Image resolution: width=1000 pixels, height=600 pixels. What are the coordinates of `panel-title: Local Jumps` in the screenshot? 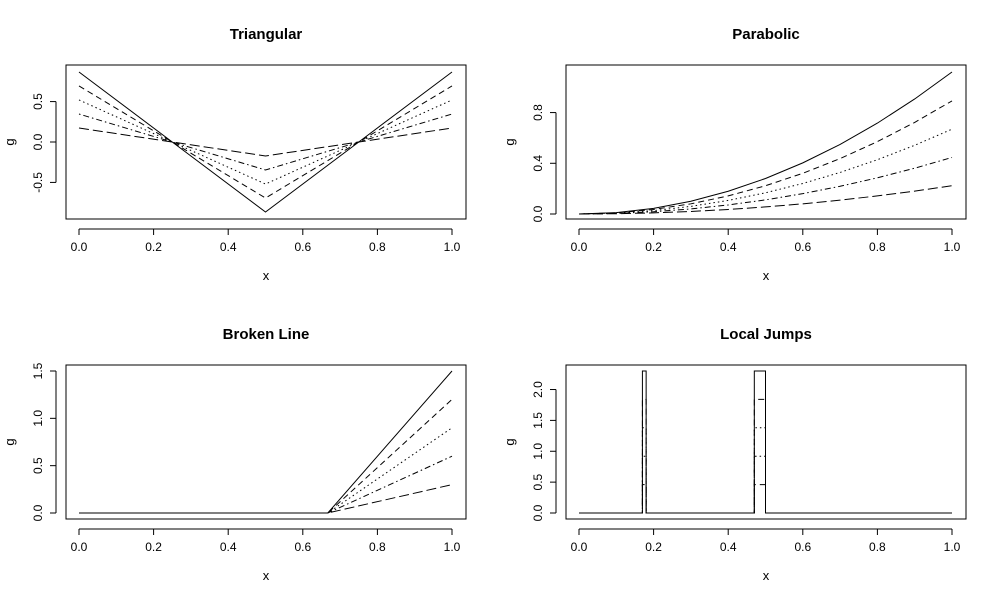 It's located at (766, 334).